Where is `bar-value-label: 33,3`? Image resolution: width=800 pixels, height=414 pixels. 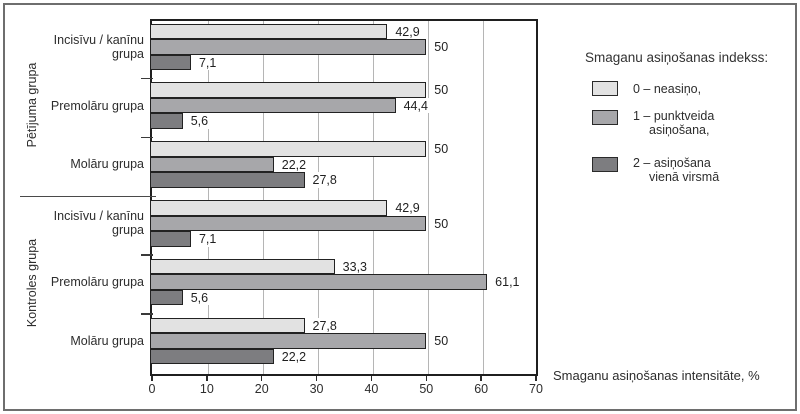 bar-value-label: 33,3 is located at coordinates (355, 266).